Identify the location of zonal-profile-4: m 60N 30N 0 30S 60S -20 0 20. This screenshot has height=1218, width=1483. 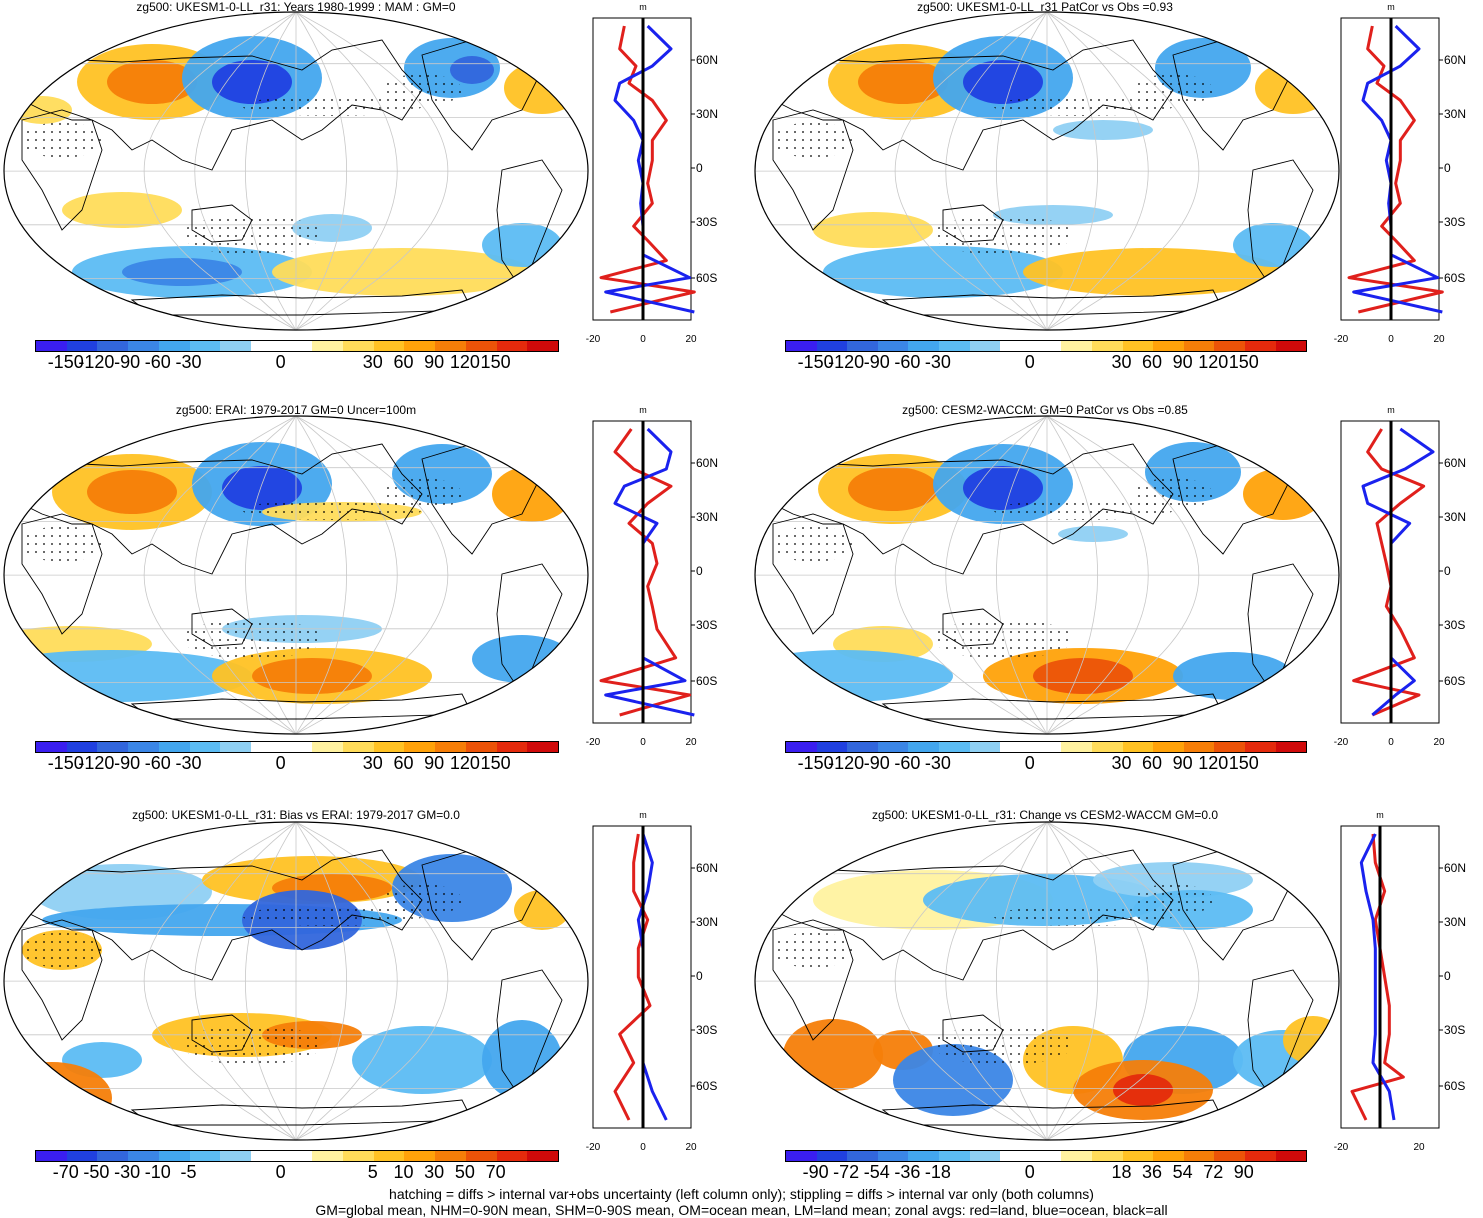
(1400, 576).